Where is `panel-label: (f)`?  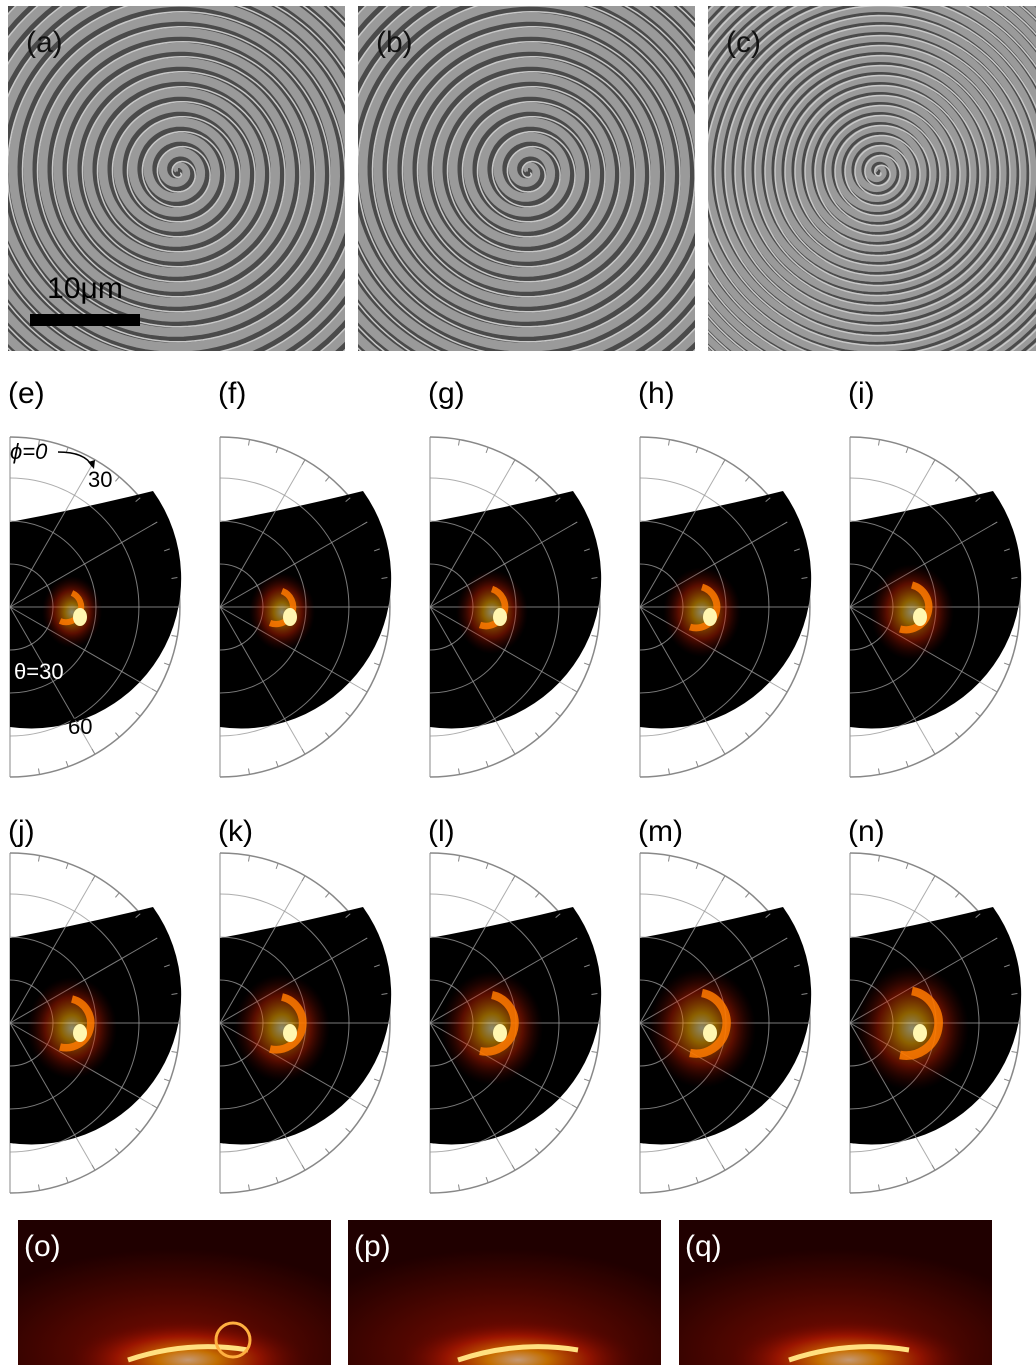
panel-label: (f) is located at coordinates (232, 393).